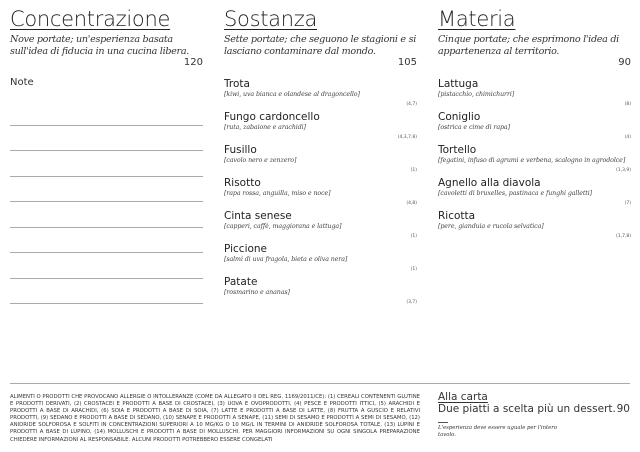  What do you see at coordinates (527, 409) in the screenshot?
I see `carta-desc: Due piatti a scelta più un dessert.` at bounding box center [527, 409].